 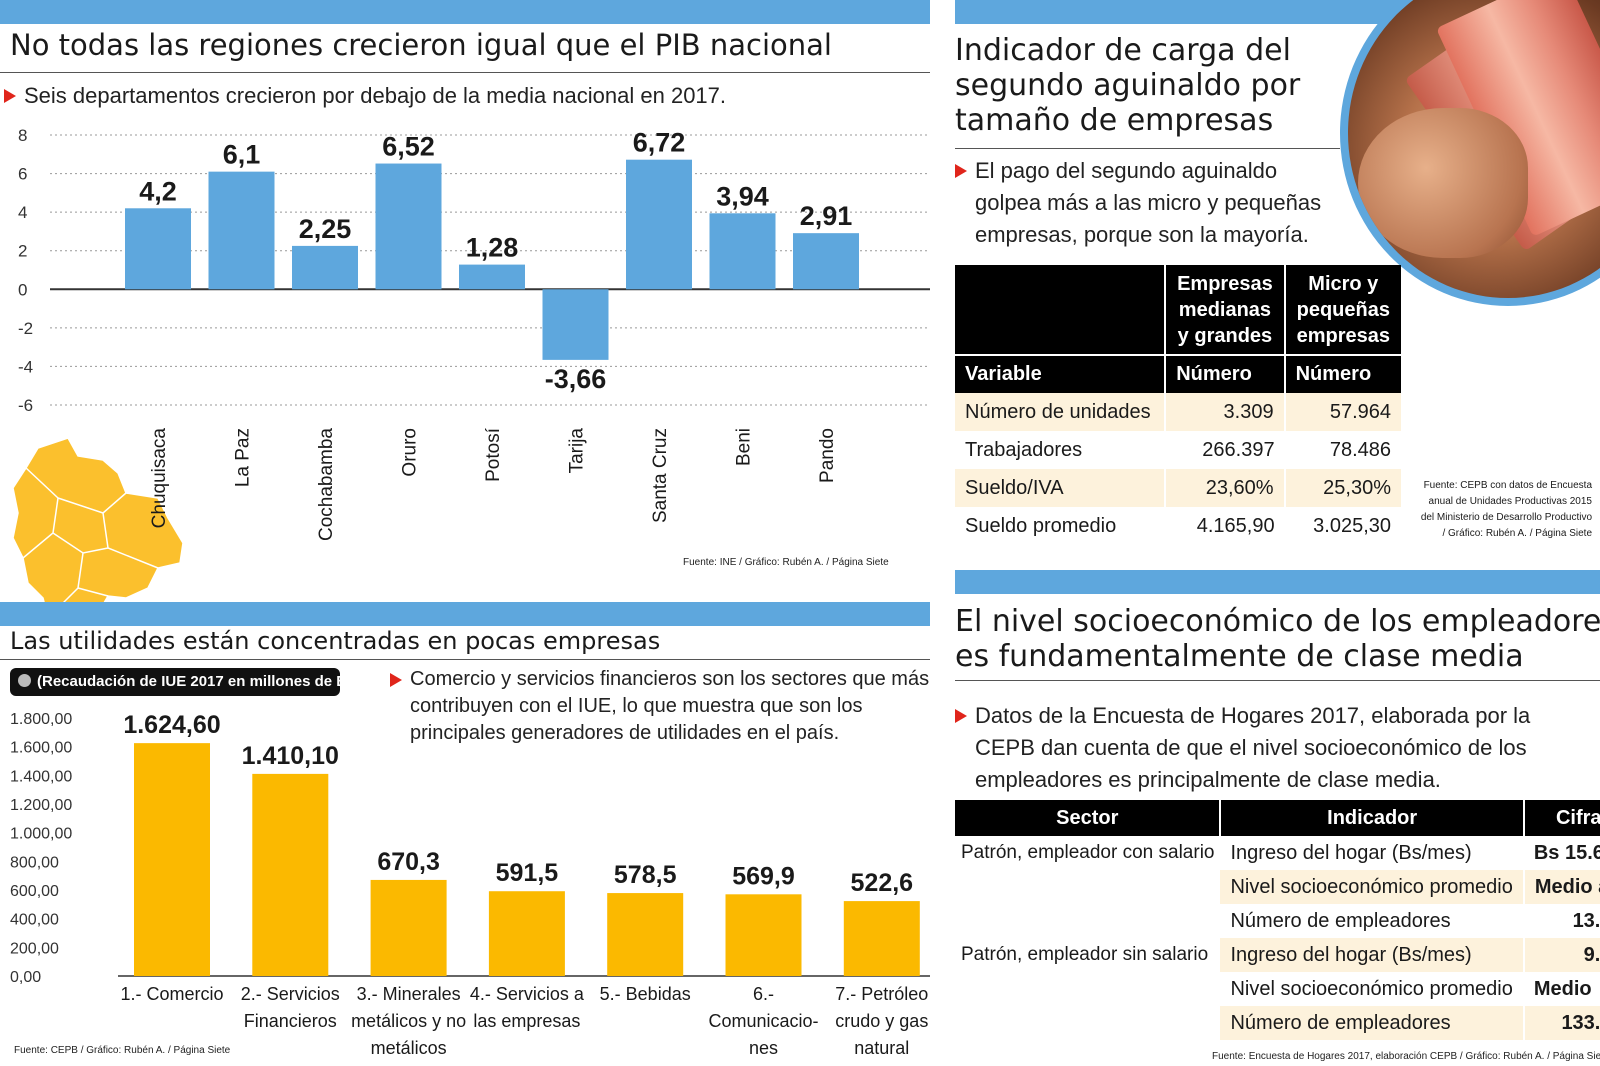 I want to click on table-column-header: Sector, so click(x=1088, y=818).